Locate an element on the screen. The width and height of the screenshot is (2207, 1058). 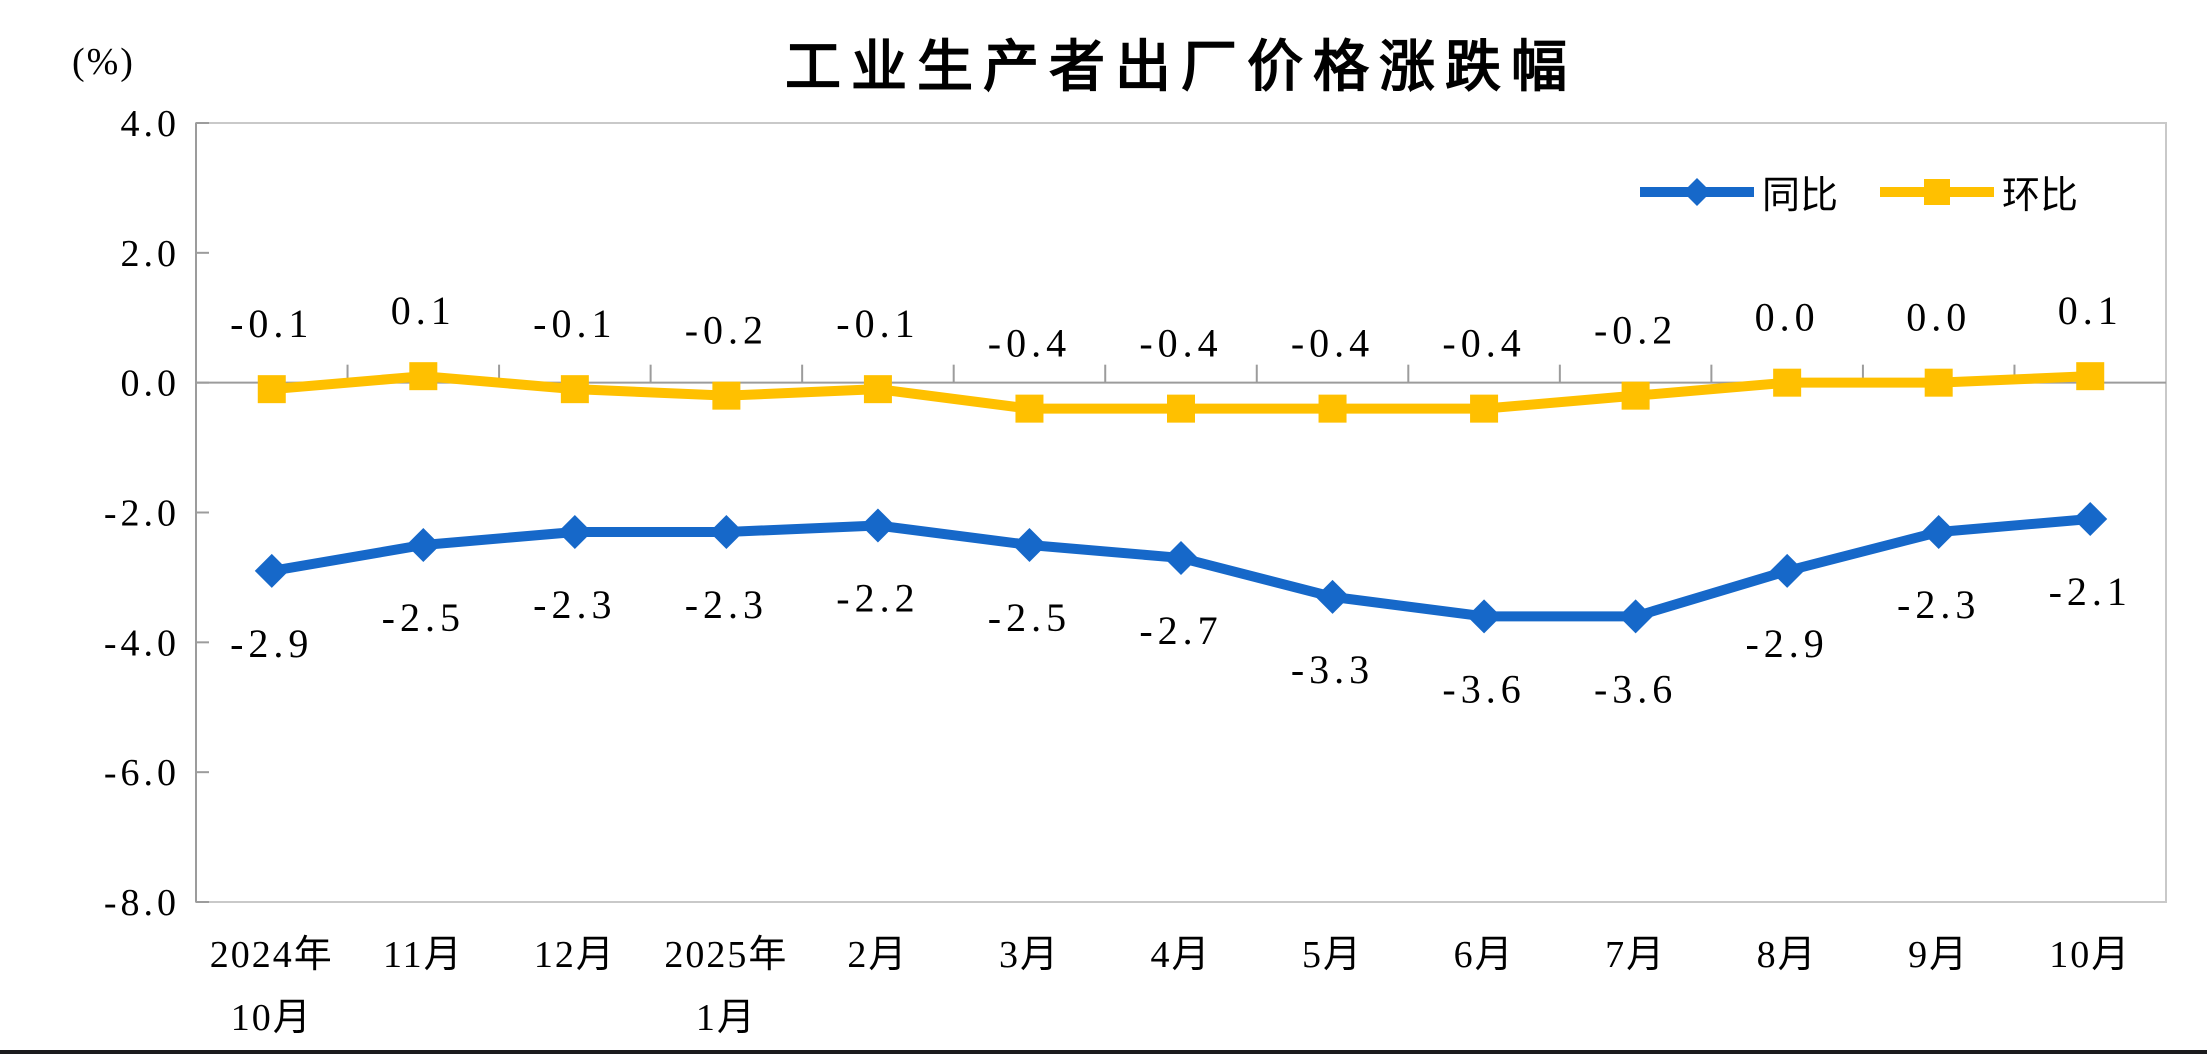
legend-label-yoy: 同比 is located at coordinates (1800, 196).